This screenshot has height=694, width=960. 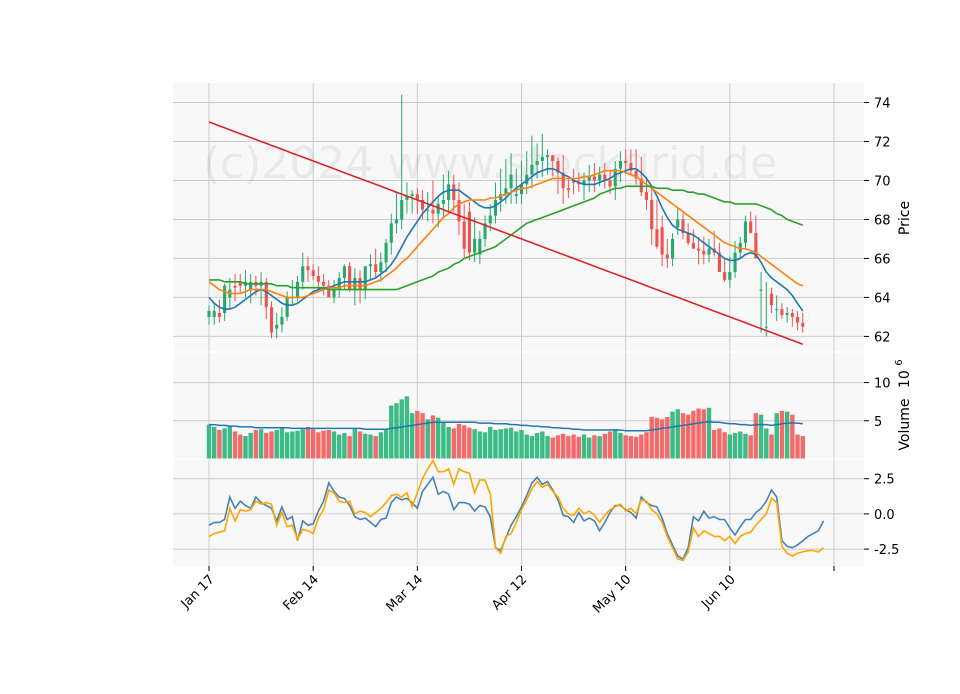 What do you see at coordinates (490, 163) in the screenshot?
I see `watermark-text: (c)2024 www.stockgrid.de` at bounding box center [490, 163].